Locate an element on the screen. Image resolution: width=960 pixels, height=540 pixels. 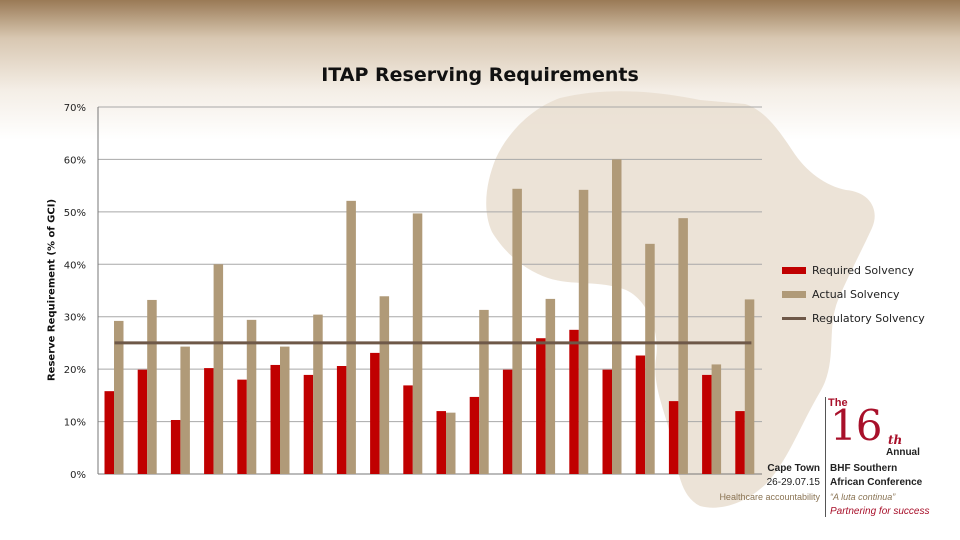
branding-ordinal: th is located at coordinates (895, 440).